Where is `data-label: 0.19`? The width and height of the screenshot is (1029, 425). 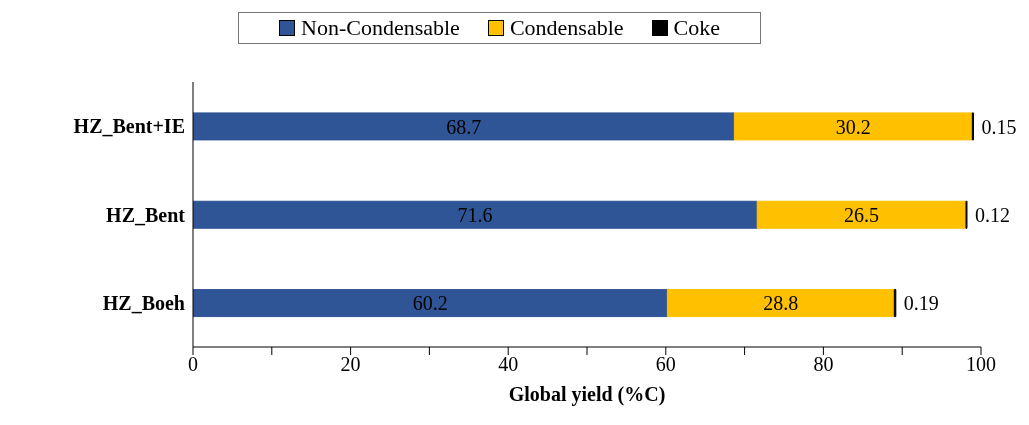
data-label: 0.19 is located at coordinates (921, 303).